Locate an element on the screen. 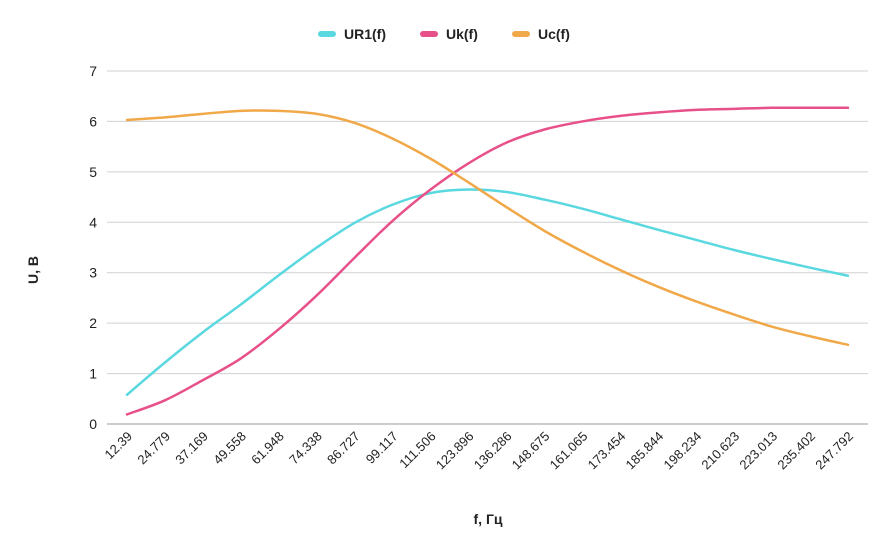 This screenshot has width=894, height=545. y-tick-label: 0 is located at coordinates (93, 424).